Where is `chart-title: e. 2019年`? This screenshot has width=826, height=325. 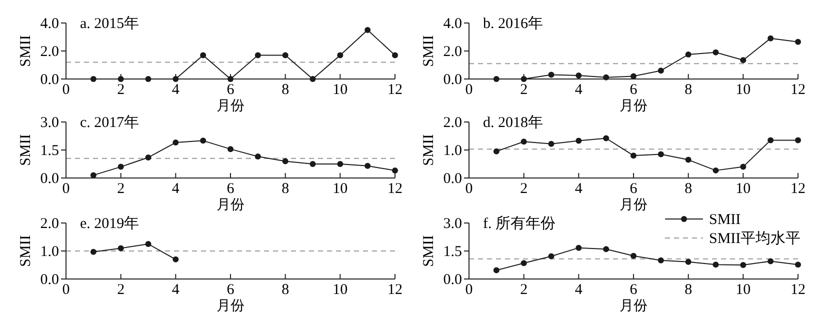
chart-title: e. 2019年 is located at coordinates (110, 223).